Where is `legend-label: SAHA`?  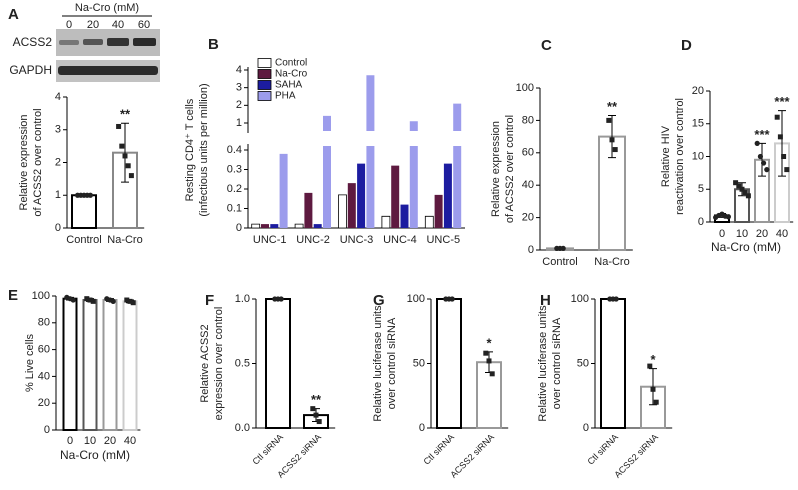 legend-label: SAHA is located at coordinates (289, 85).